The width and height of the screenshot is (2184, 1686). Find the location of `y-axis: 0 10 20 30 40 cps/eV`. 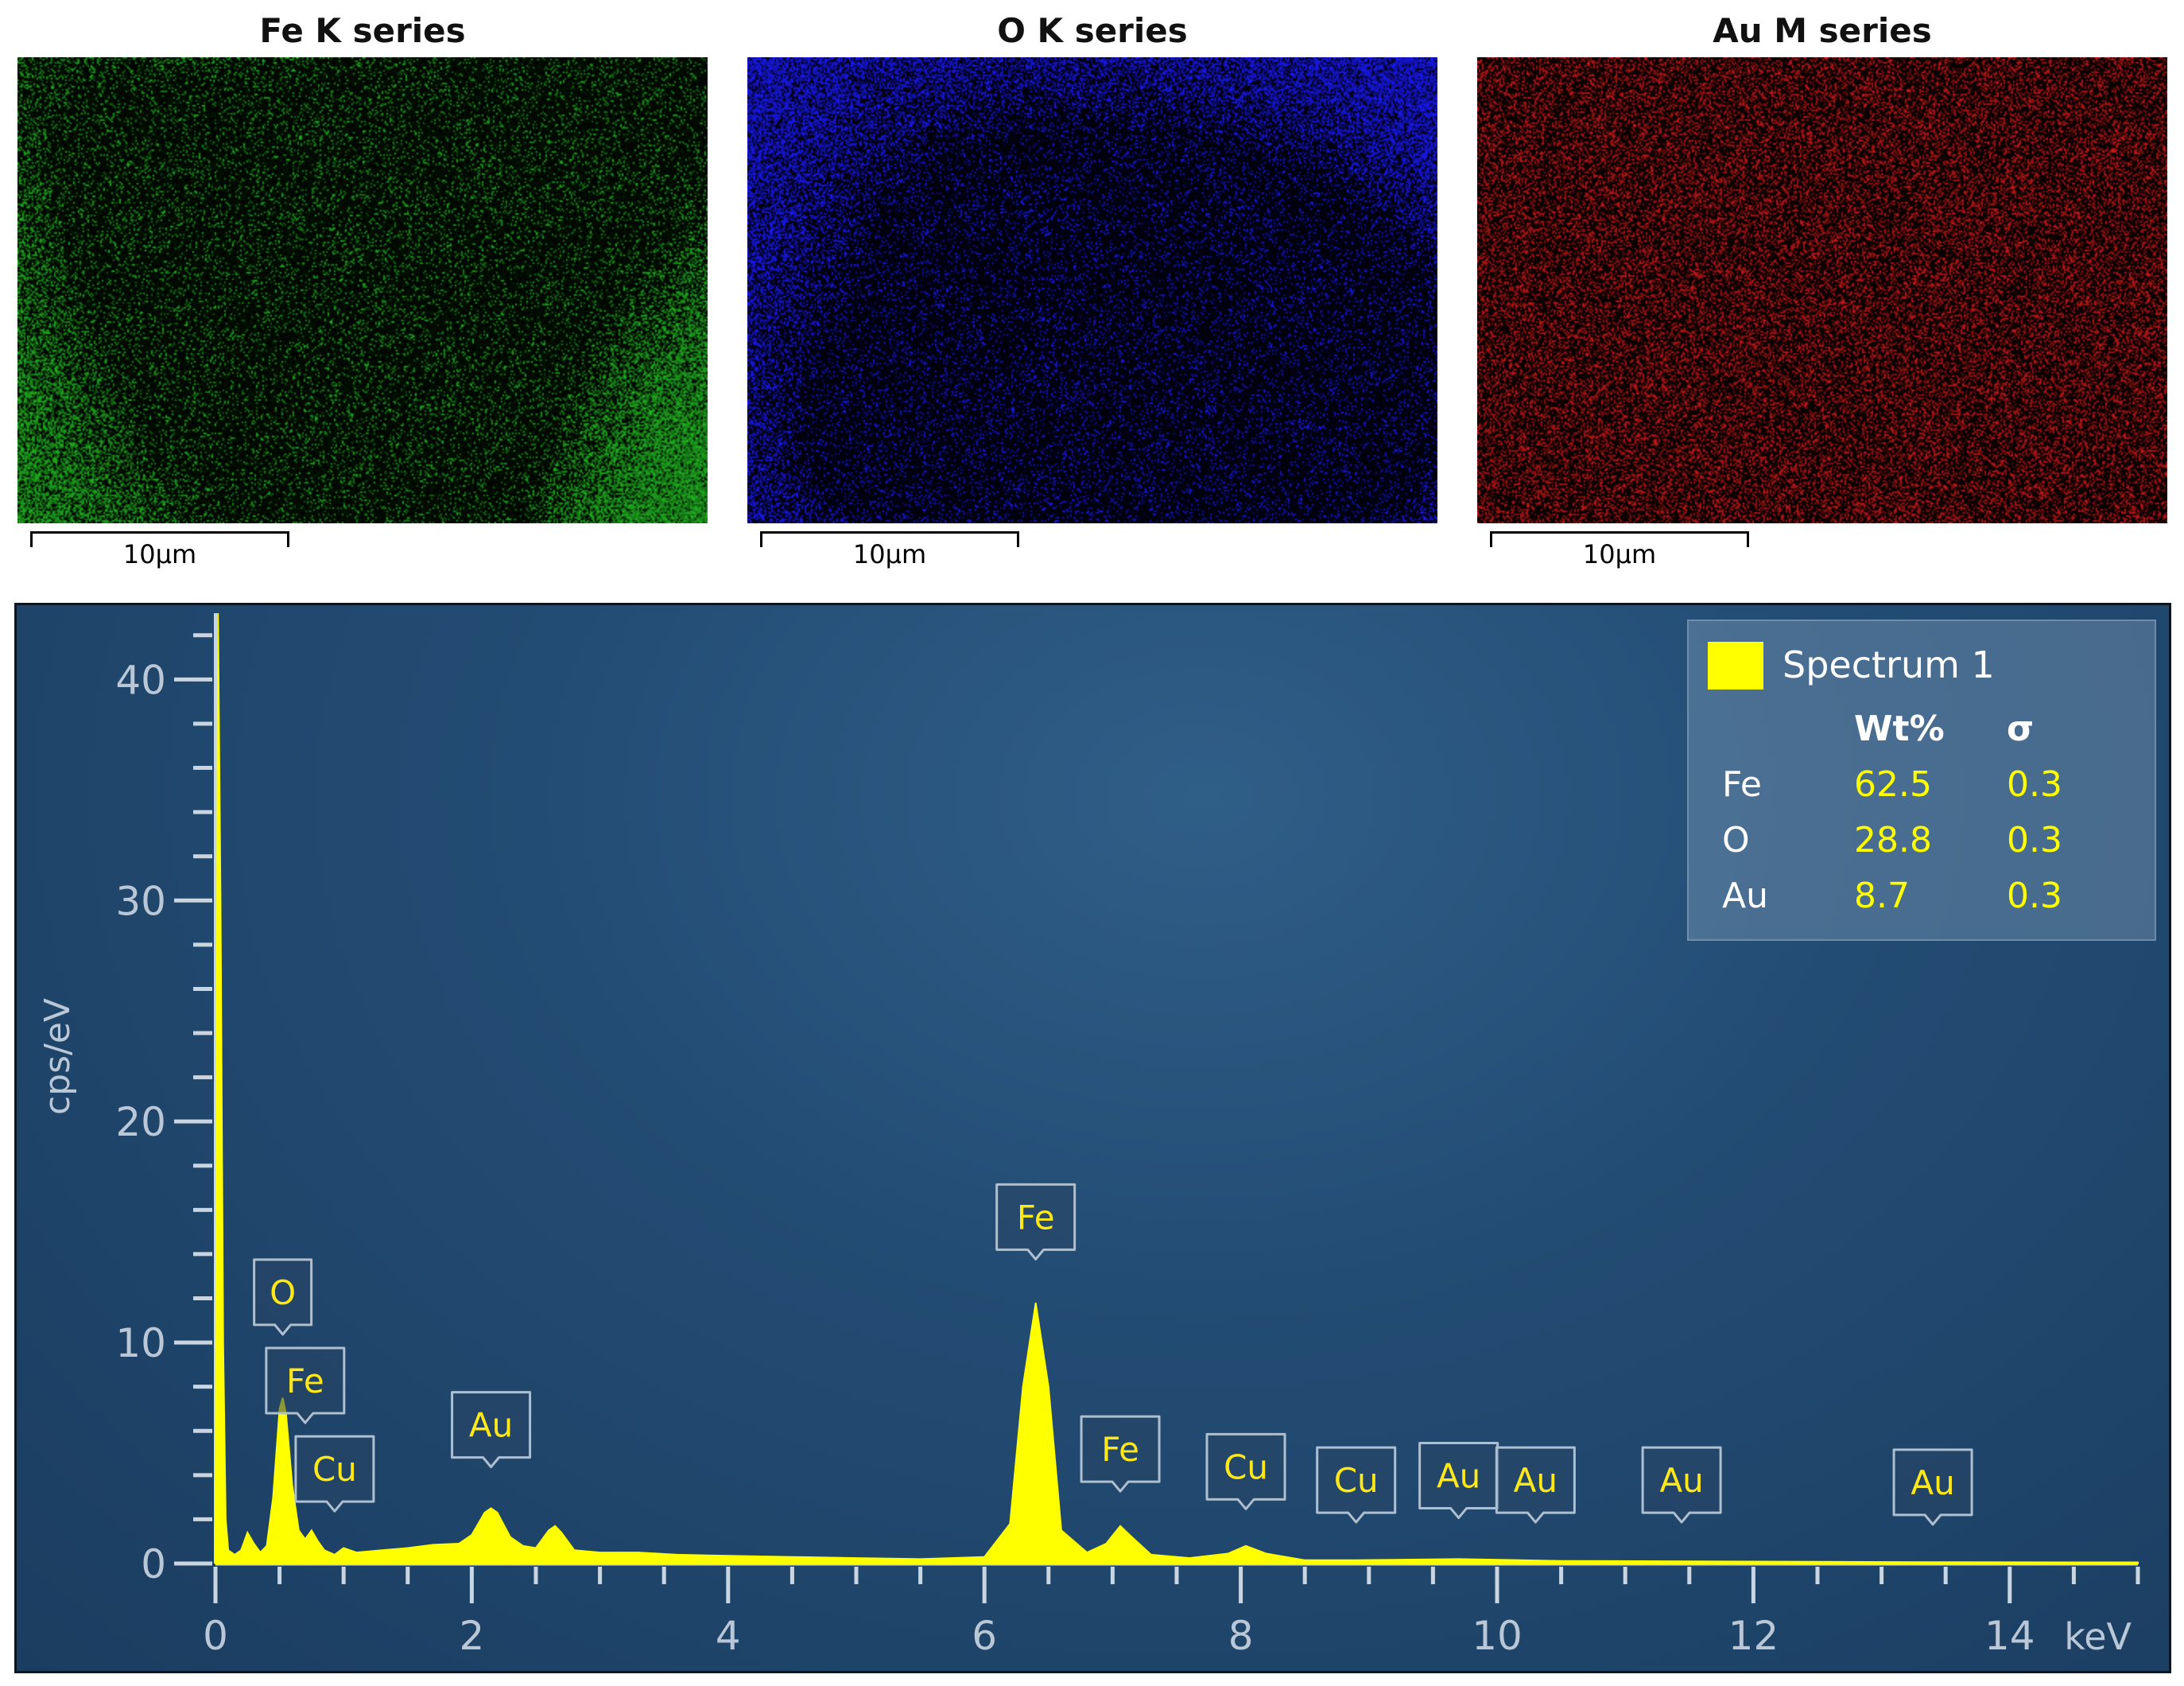

y-axis: 0 10 20 30 40 cps/eV is located at coordinates (127, 1100).